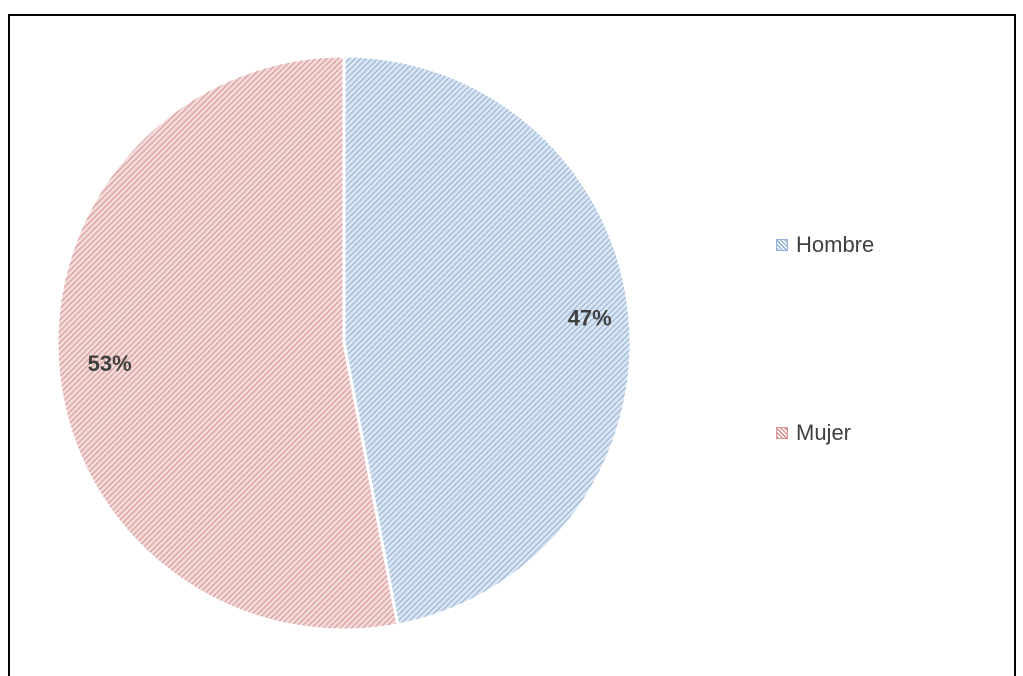  What do you see at coordinates (110, 363) in the screenshot?
I see `data-label-mujer: 53%` at bounding box center [110, 363].